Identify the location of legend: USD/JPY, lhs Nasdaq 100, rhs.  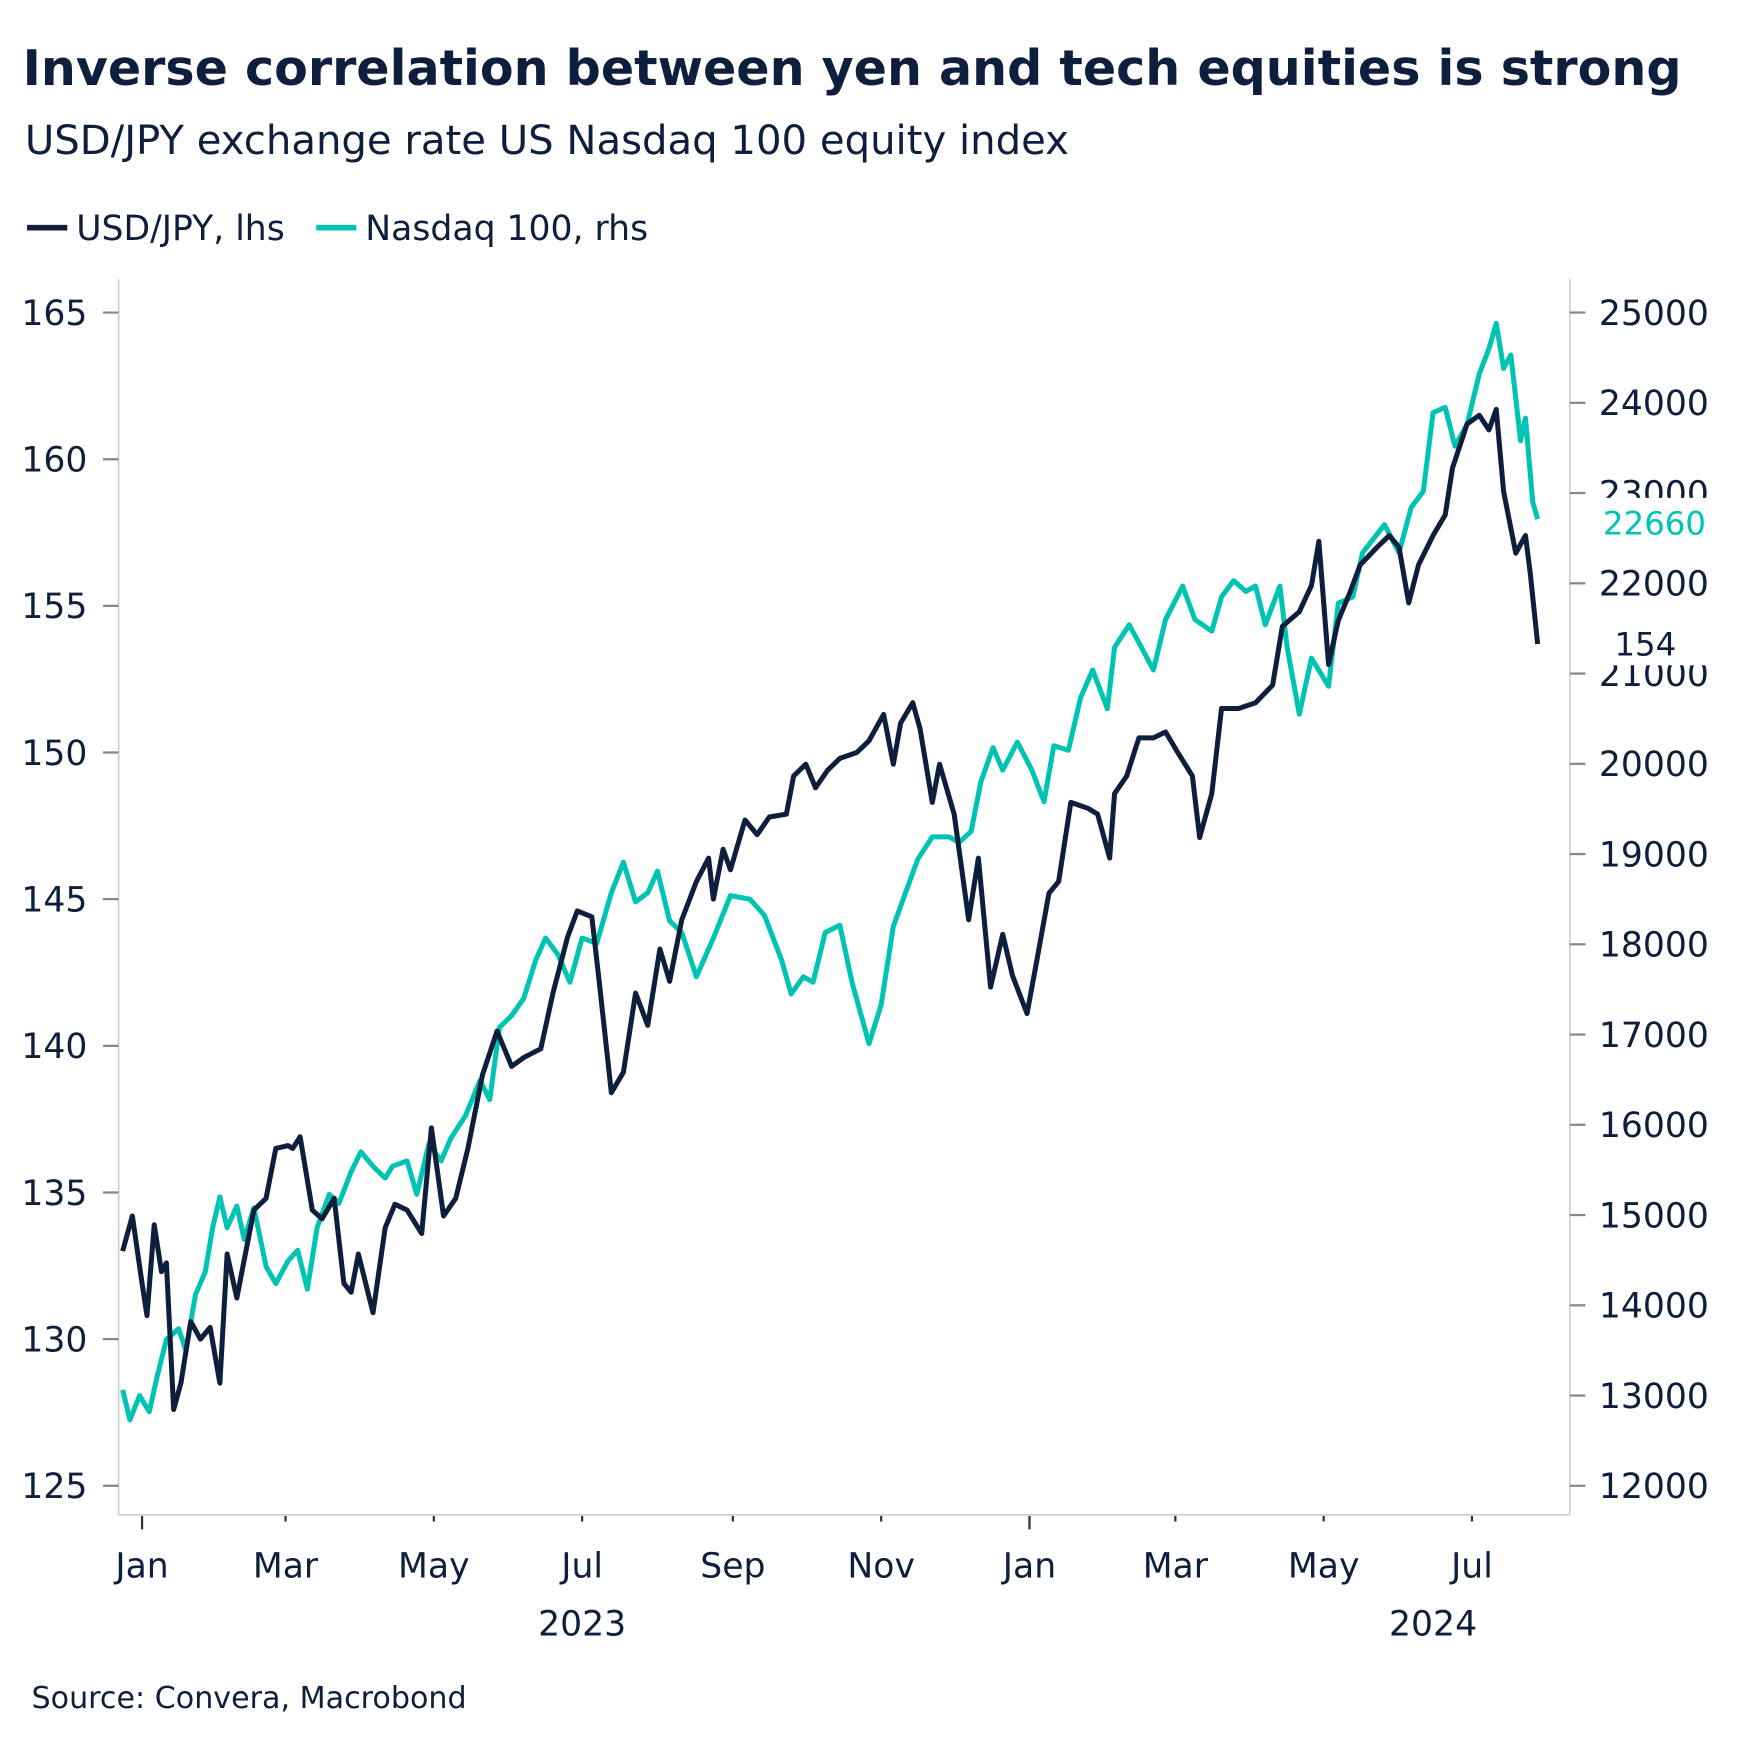
(337, 229).